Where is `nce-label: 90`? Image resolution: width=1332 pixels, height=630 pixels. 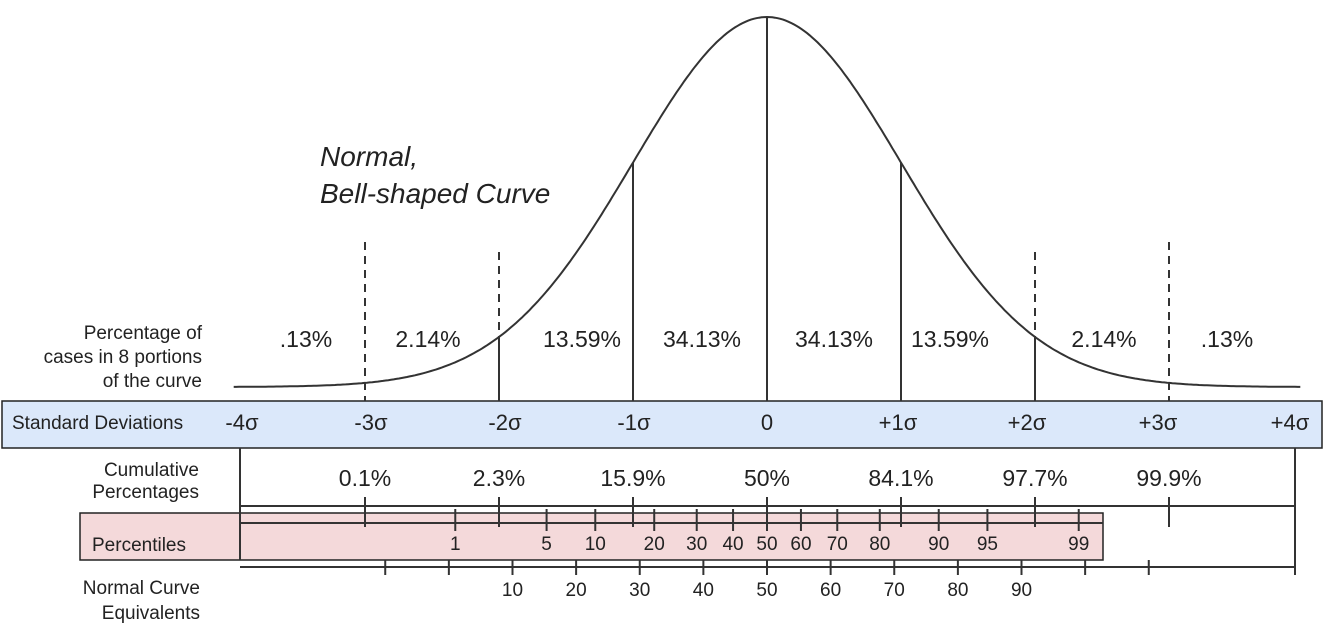 nce-label: 90 is located at coordinates (1021, 590).